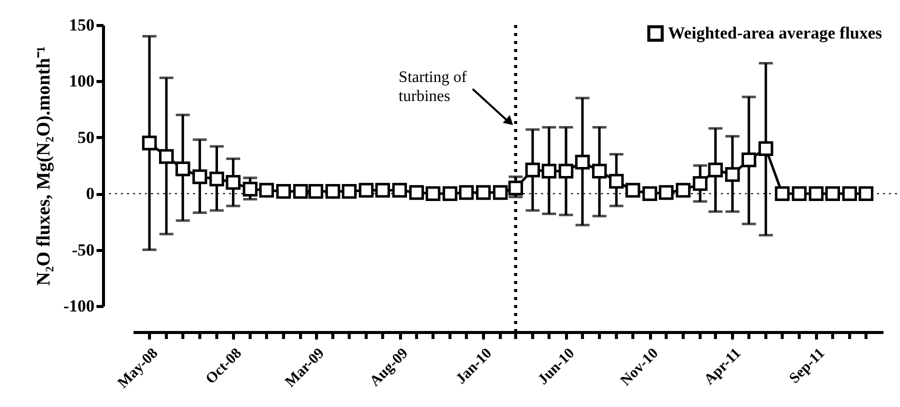  I want to click on y-tick-label: 50, so click(86, 137).